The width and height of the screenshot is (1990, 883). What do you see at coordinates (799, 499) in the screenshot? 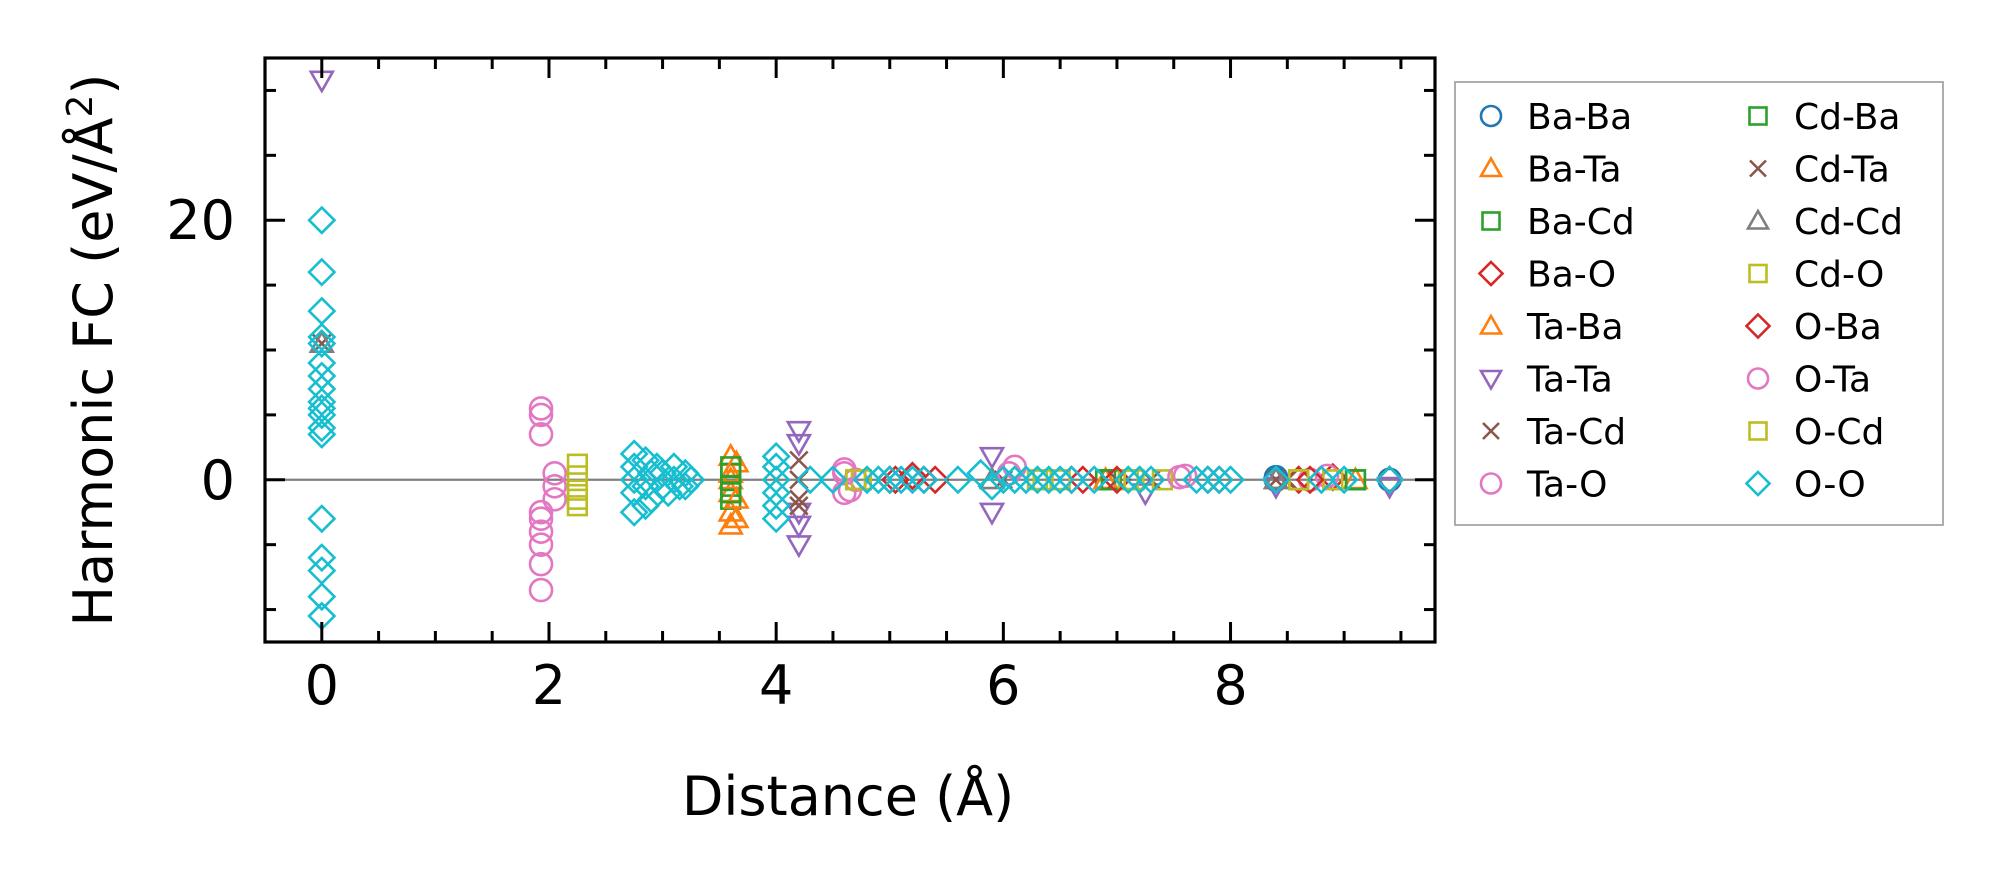
I see `point-cd-ta` at bounding box center [799, 499].